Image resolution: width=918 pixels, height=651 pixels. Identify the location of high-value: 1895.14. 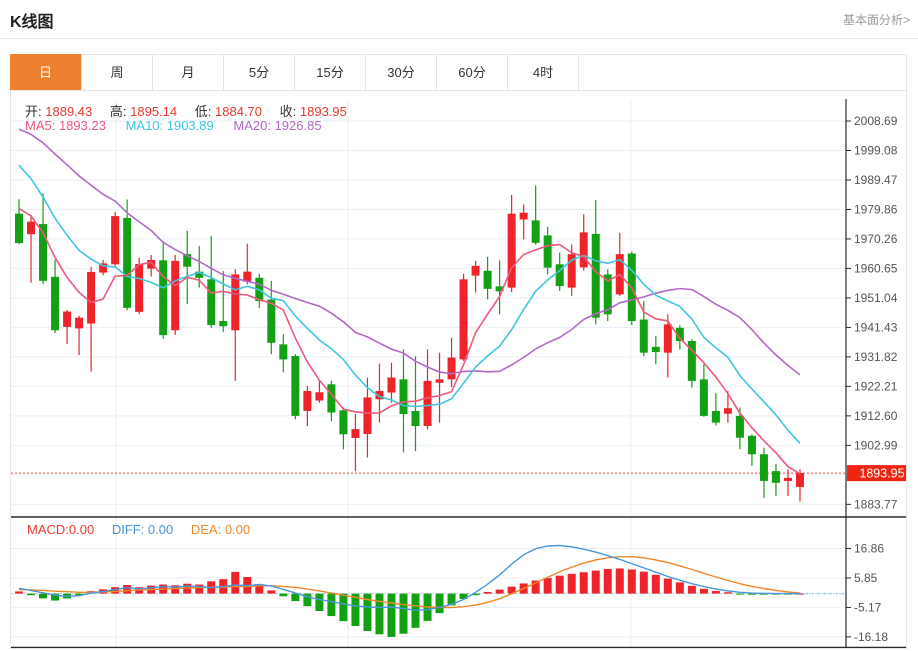
(154, 111).